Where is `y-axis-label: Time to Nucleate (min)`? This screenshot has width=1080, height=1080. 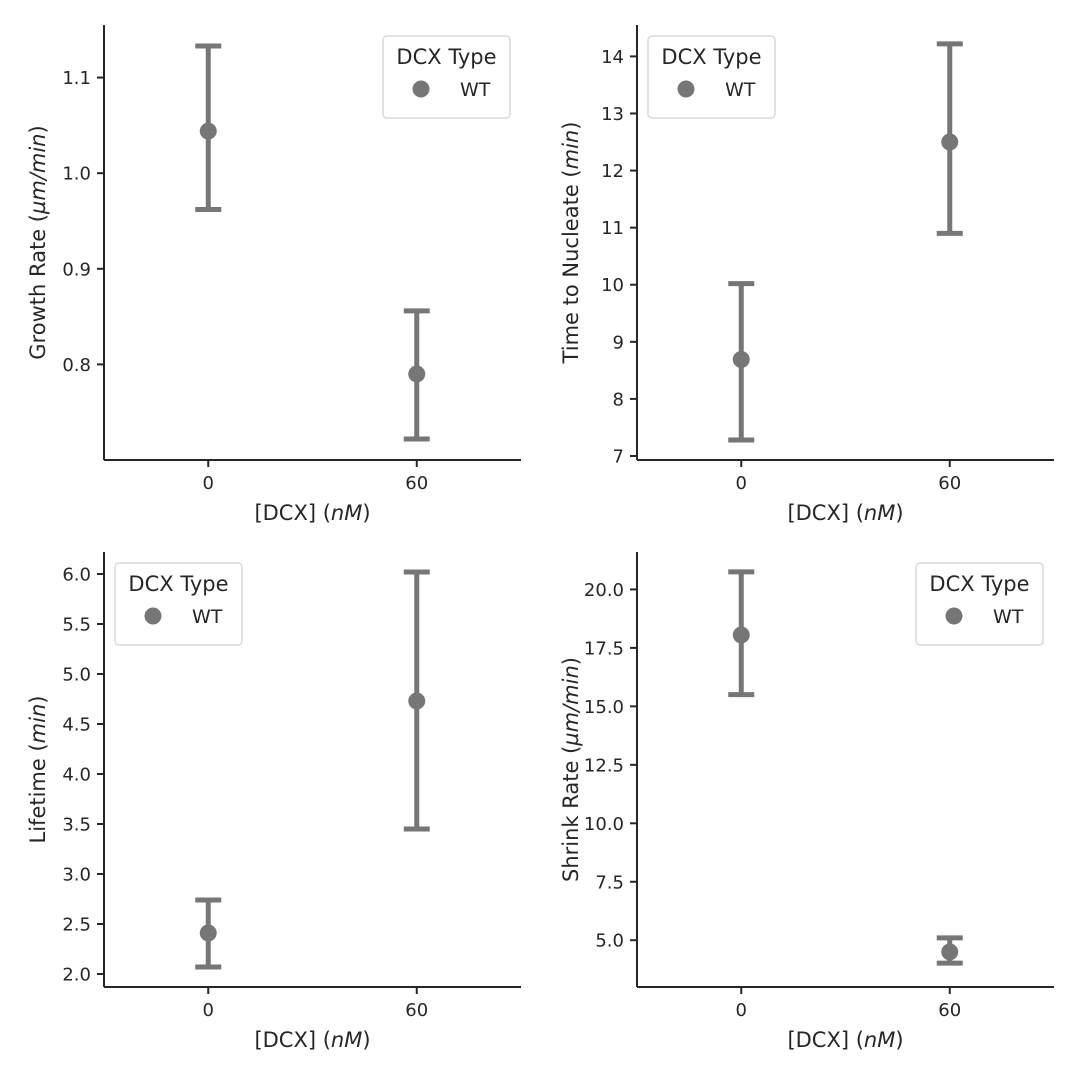
y-axis-label: Time to Nucleate (min) is located at coordinates (571, 243).